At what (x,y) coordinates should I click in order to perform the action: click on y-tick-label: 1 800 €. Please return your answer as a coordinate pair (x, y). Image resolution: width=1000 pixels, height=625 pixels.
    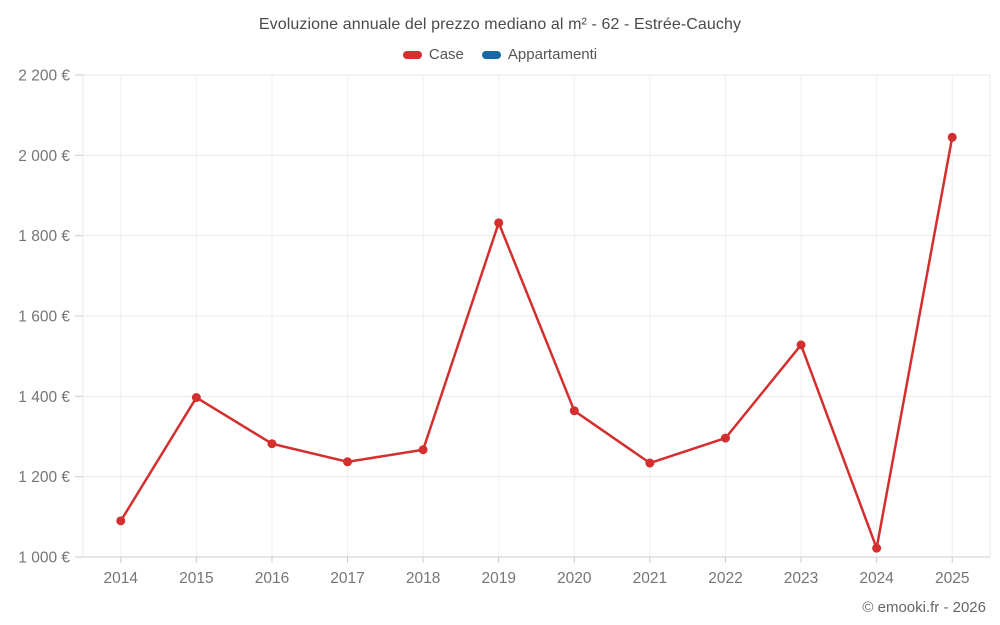
    Looking at the image, I should click on (44, 236).